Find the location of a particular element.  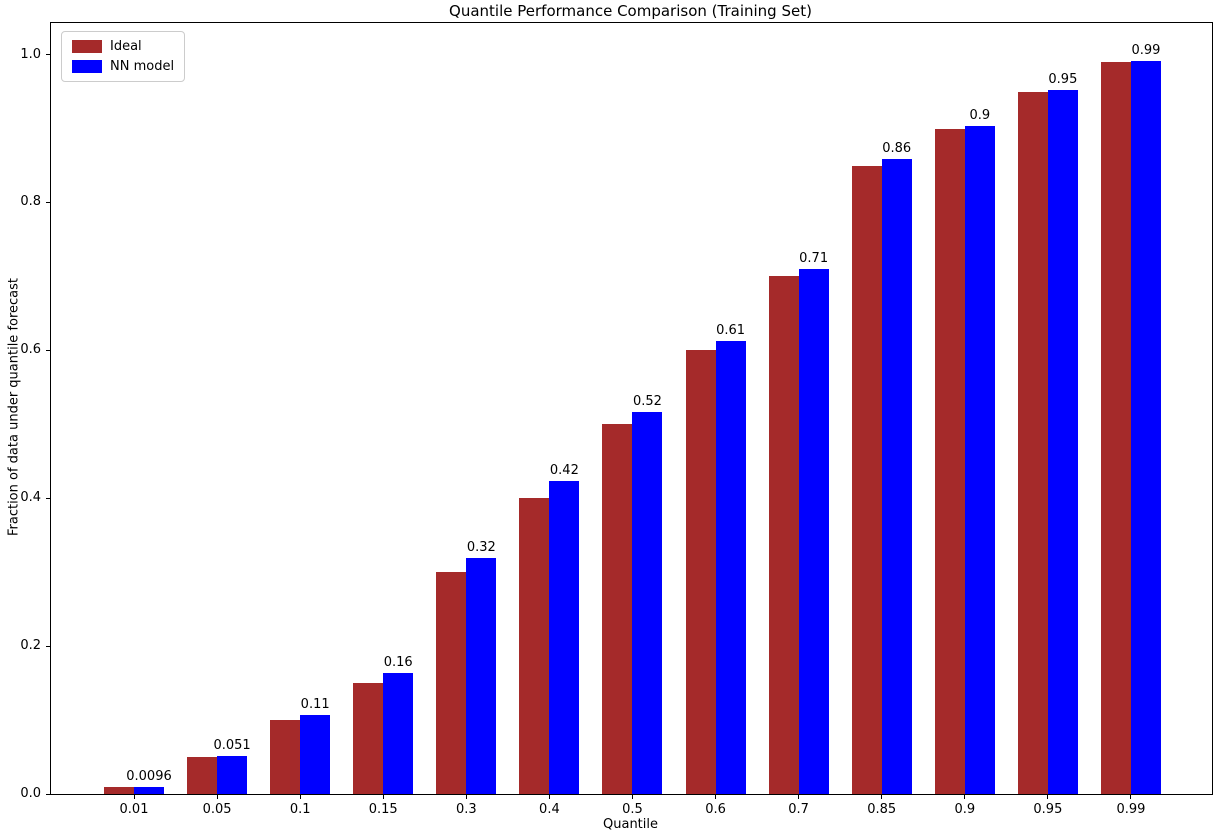

bar-value-label: 0.32 is located at coordinates (481, 548).